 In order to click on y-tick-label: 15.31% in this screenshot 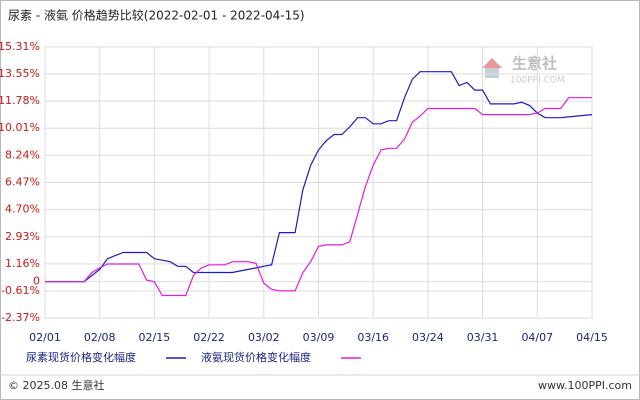, I will do `click(20, 46)`.